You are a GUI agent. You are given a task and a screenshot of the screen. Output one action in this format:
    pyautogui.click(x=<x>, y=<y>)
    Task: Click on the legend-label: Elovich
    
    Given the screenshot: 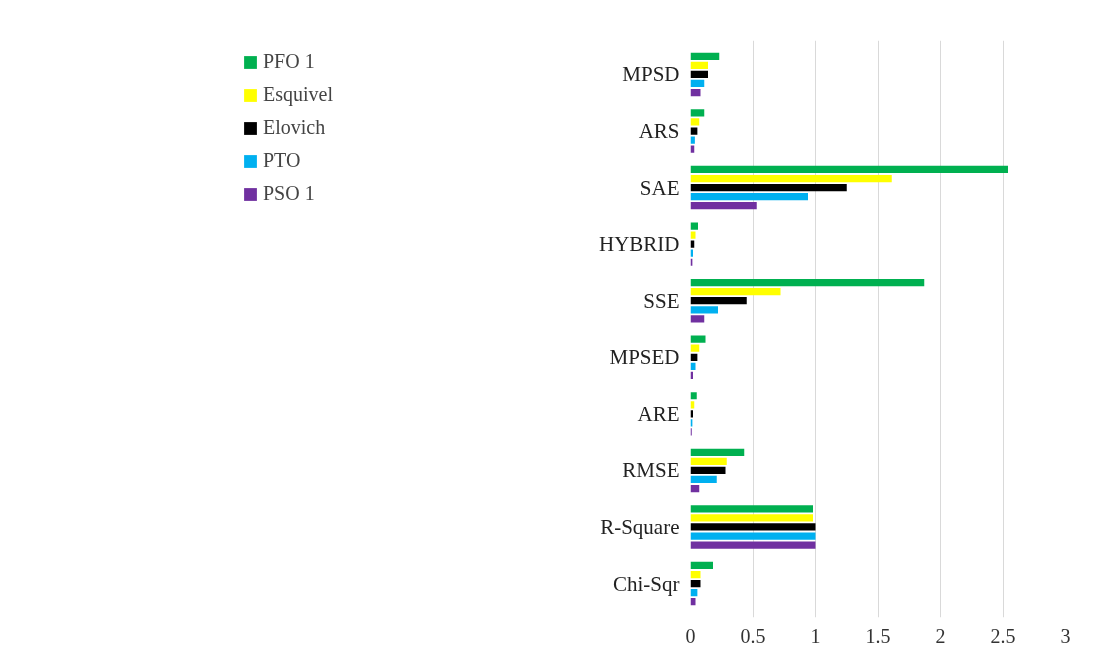 What is the action you would take?
    pyautogui.click(x=294, y=127)
    